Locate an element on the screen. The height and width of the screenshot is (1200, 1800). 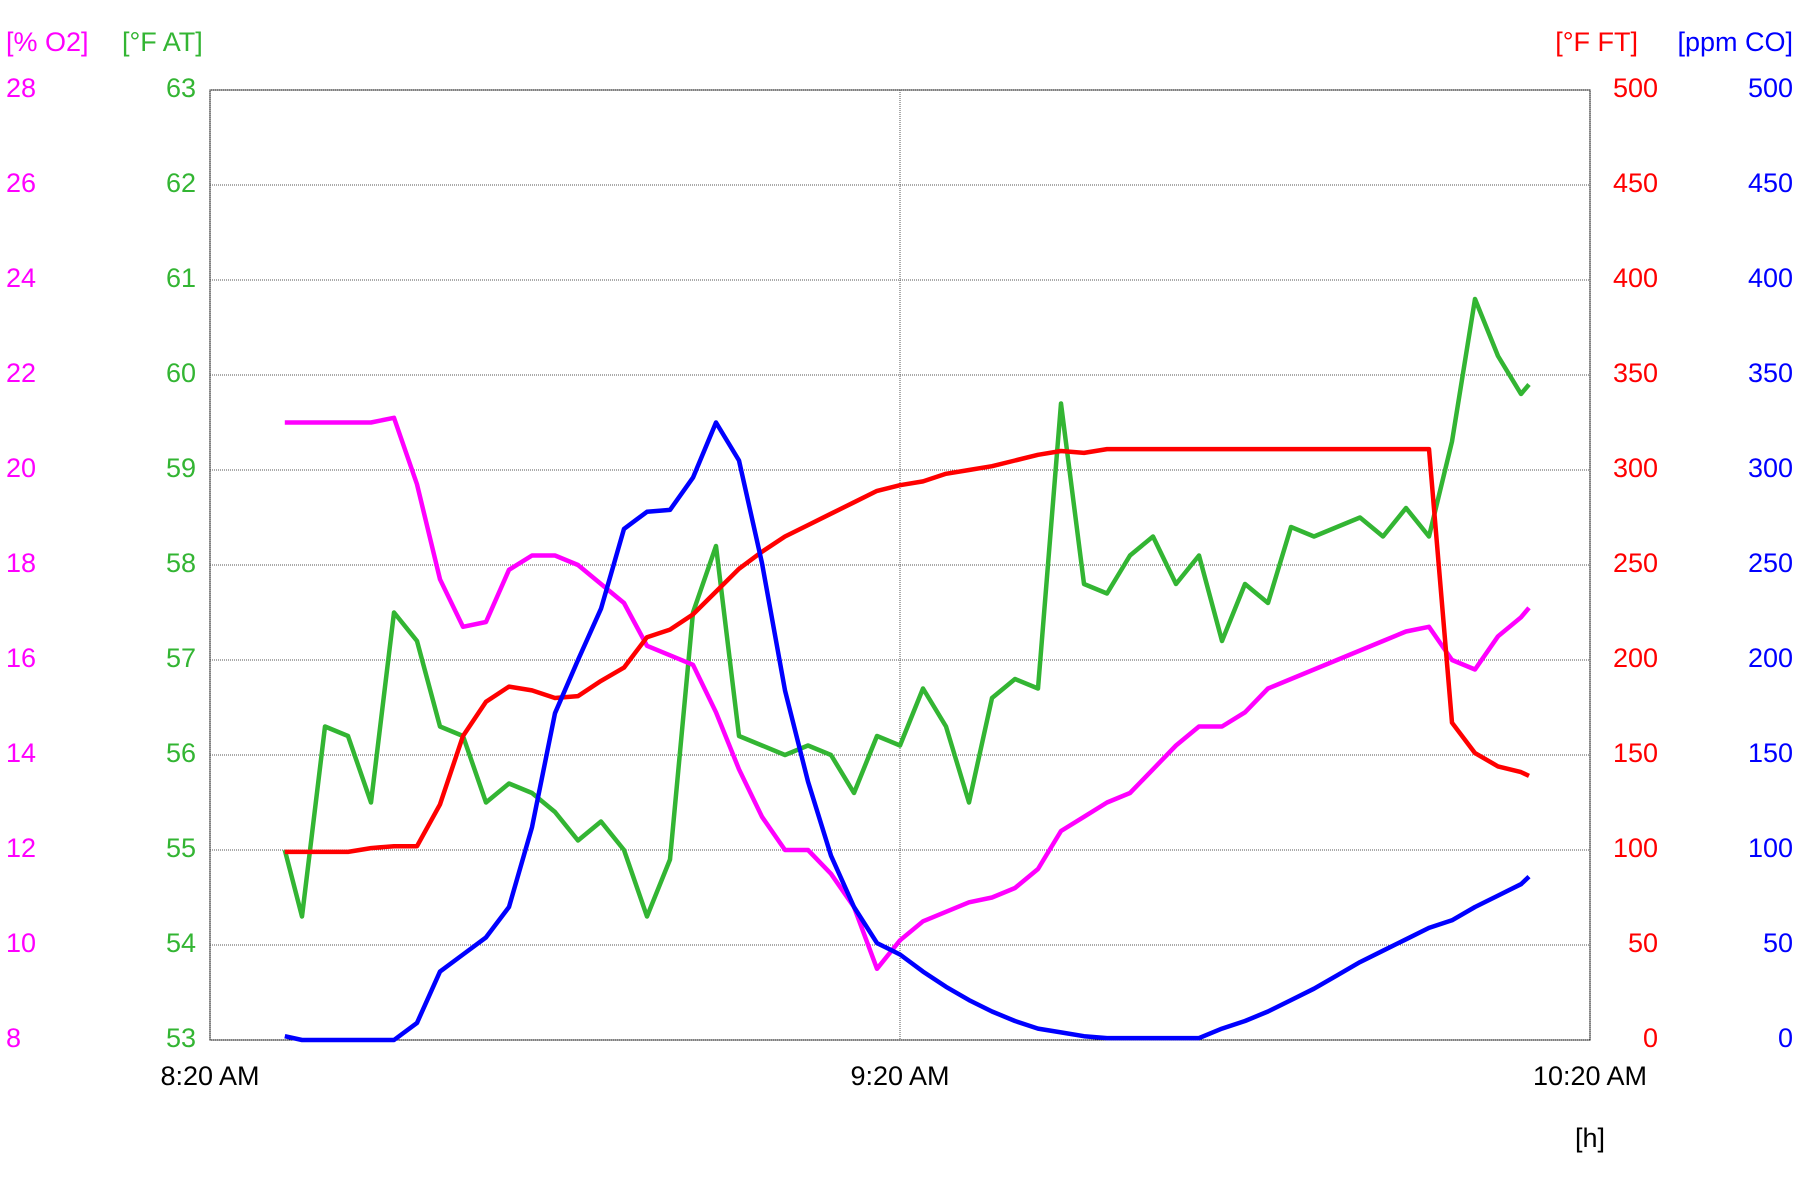
x-tick-label: 10:20 AM is located at coordinates (1590, 1076).